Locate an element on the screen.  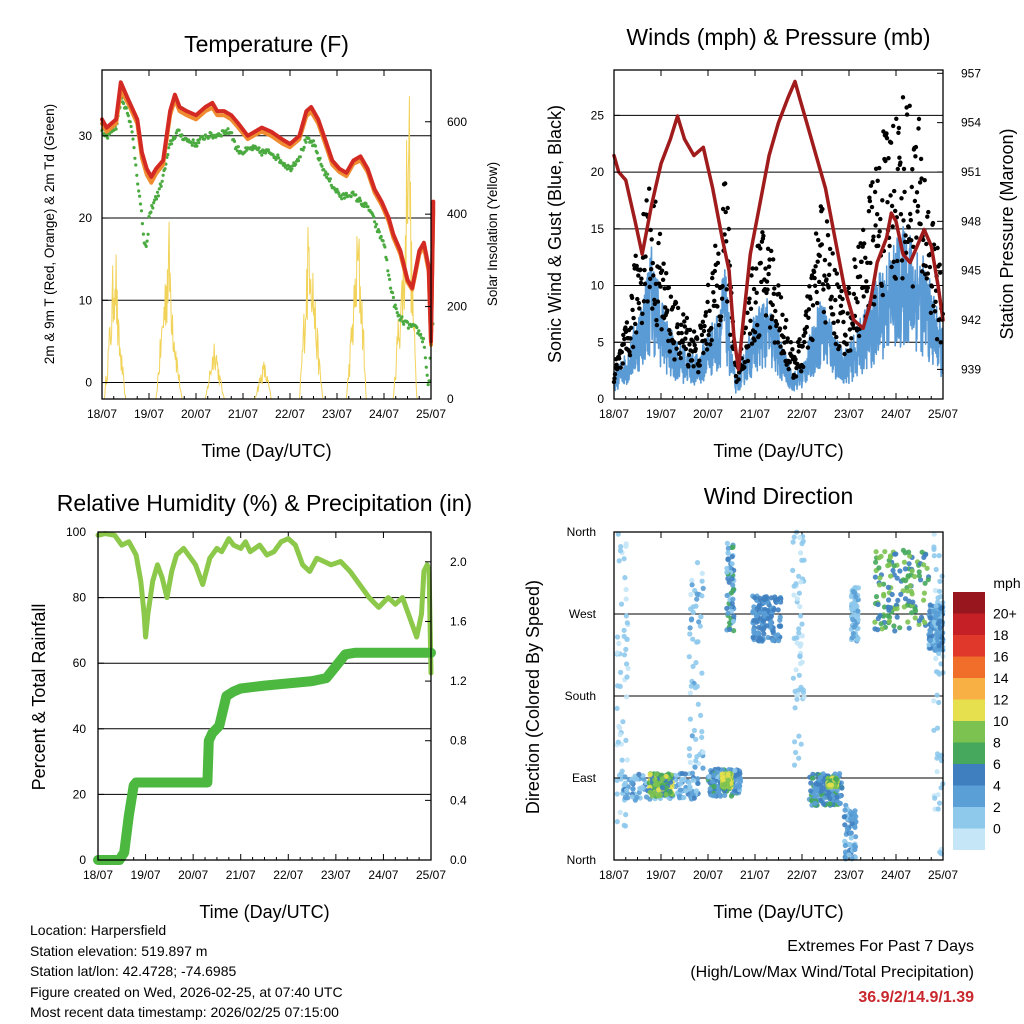
temperature-y-label: 2m & 9m T (Red, Orange) & 2m Td (Green) is located at coordinates (49, 234).